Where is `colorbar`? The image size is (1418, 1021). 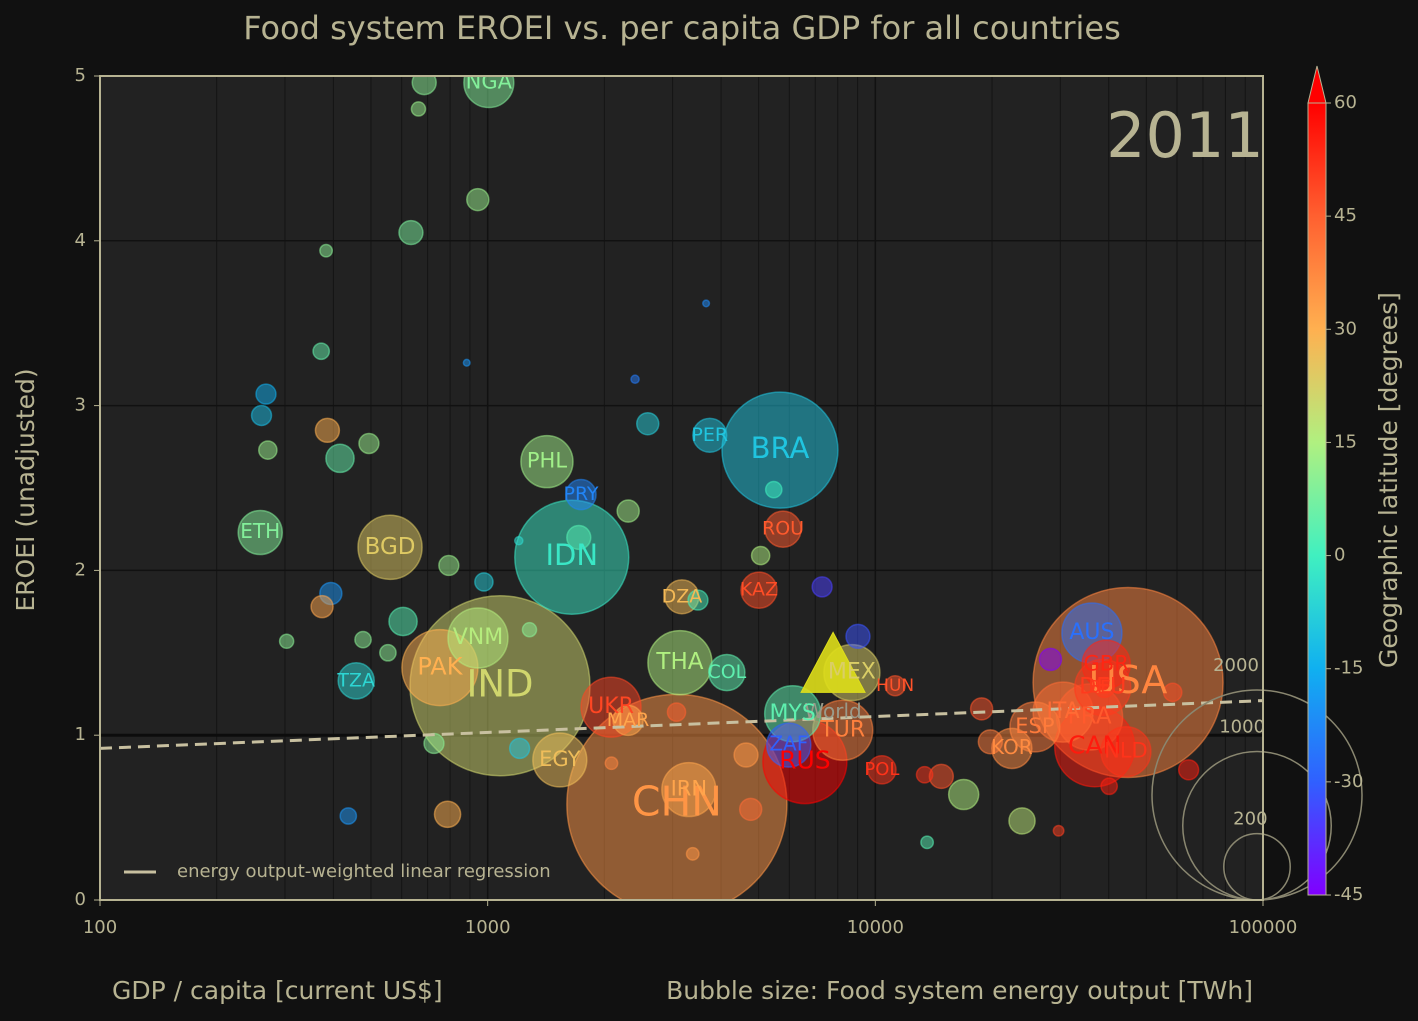 colorbar is located at coordinates (1317, 499).